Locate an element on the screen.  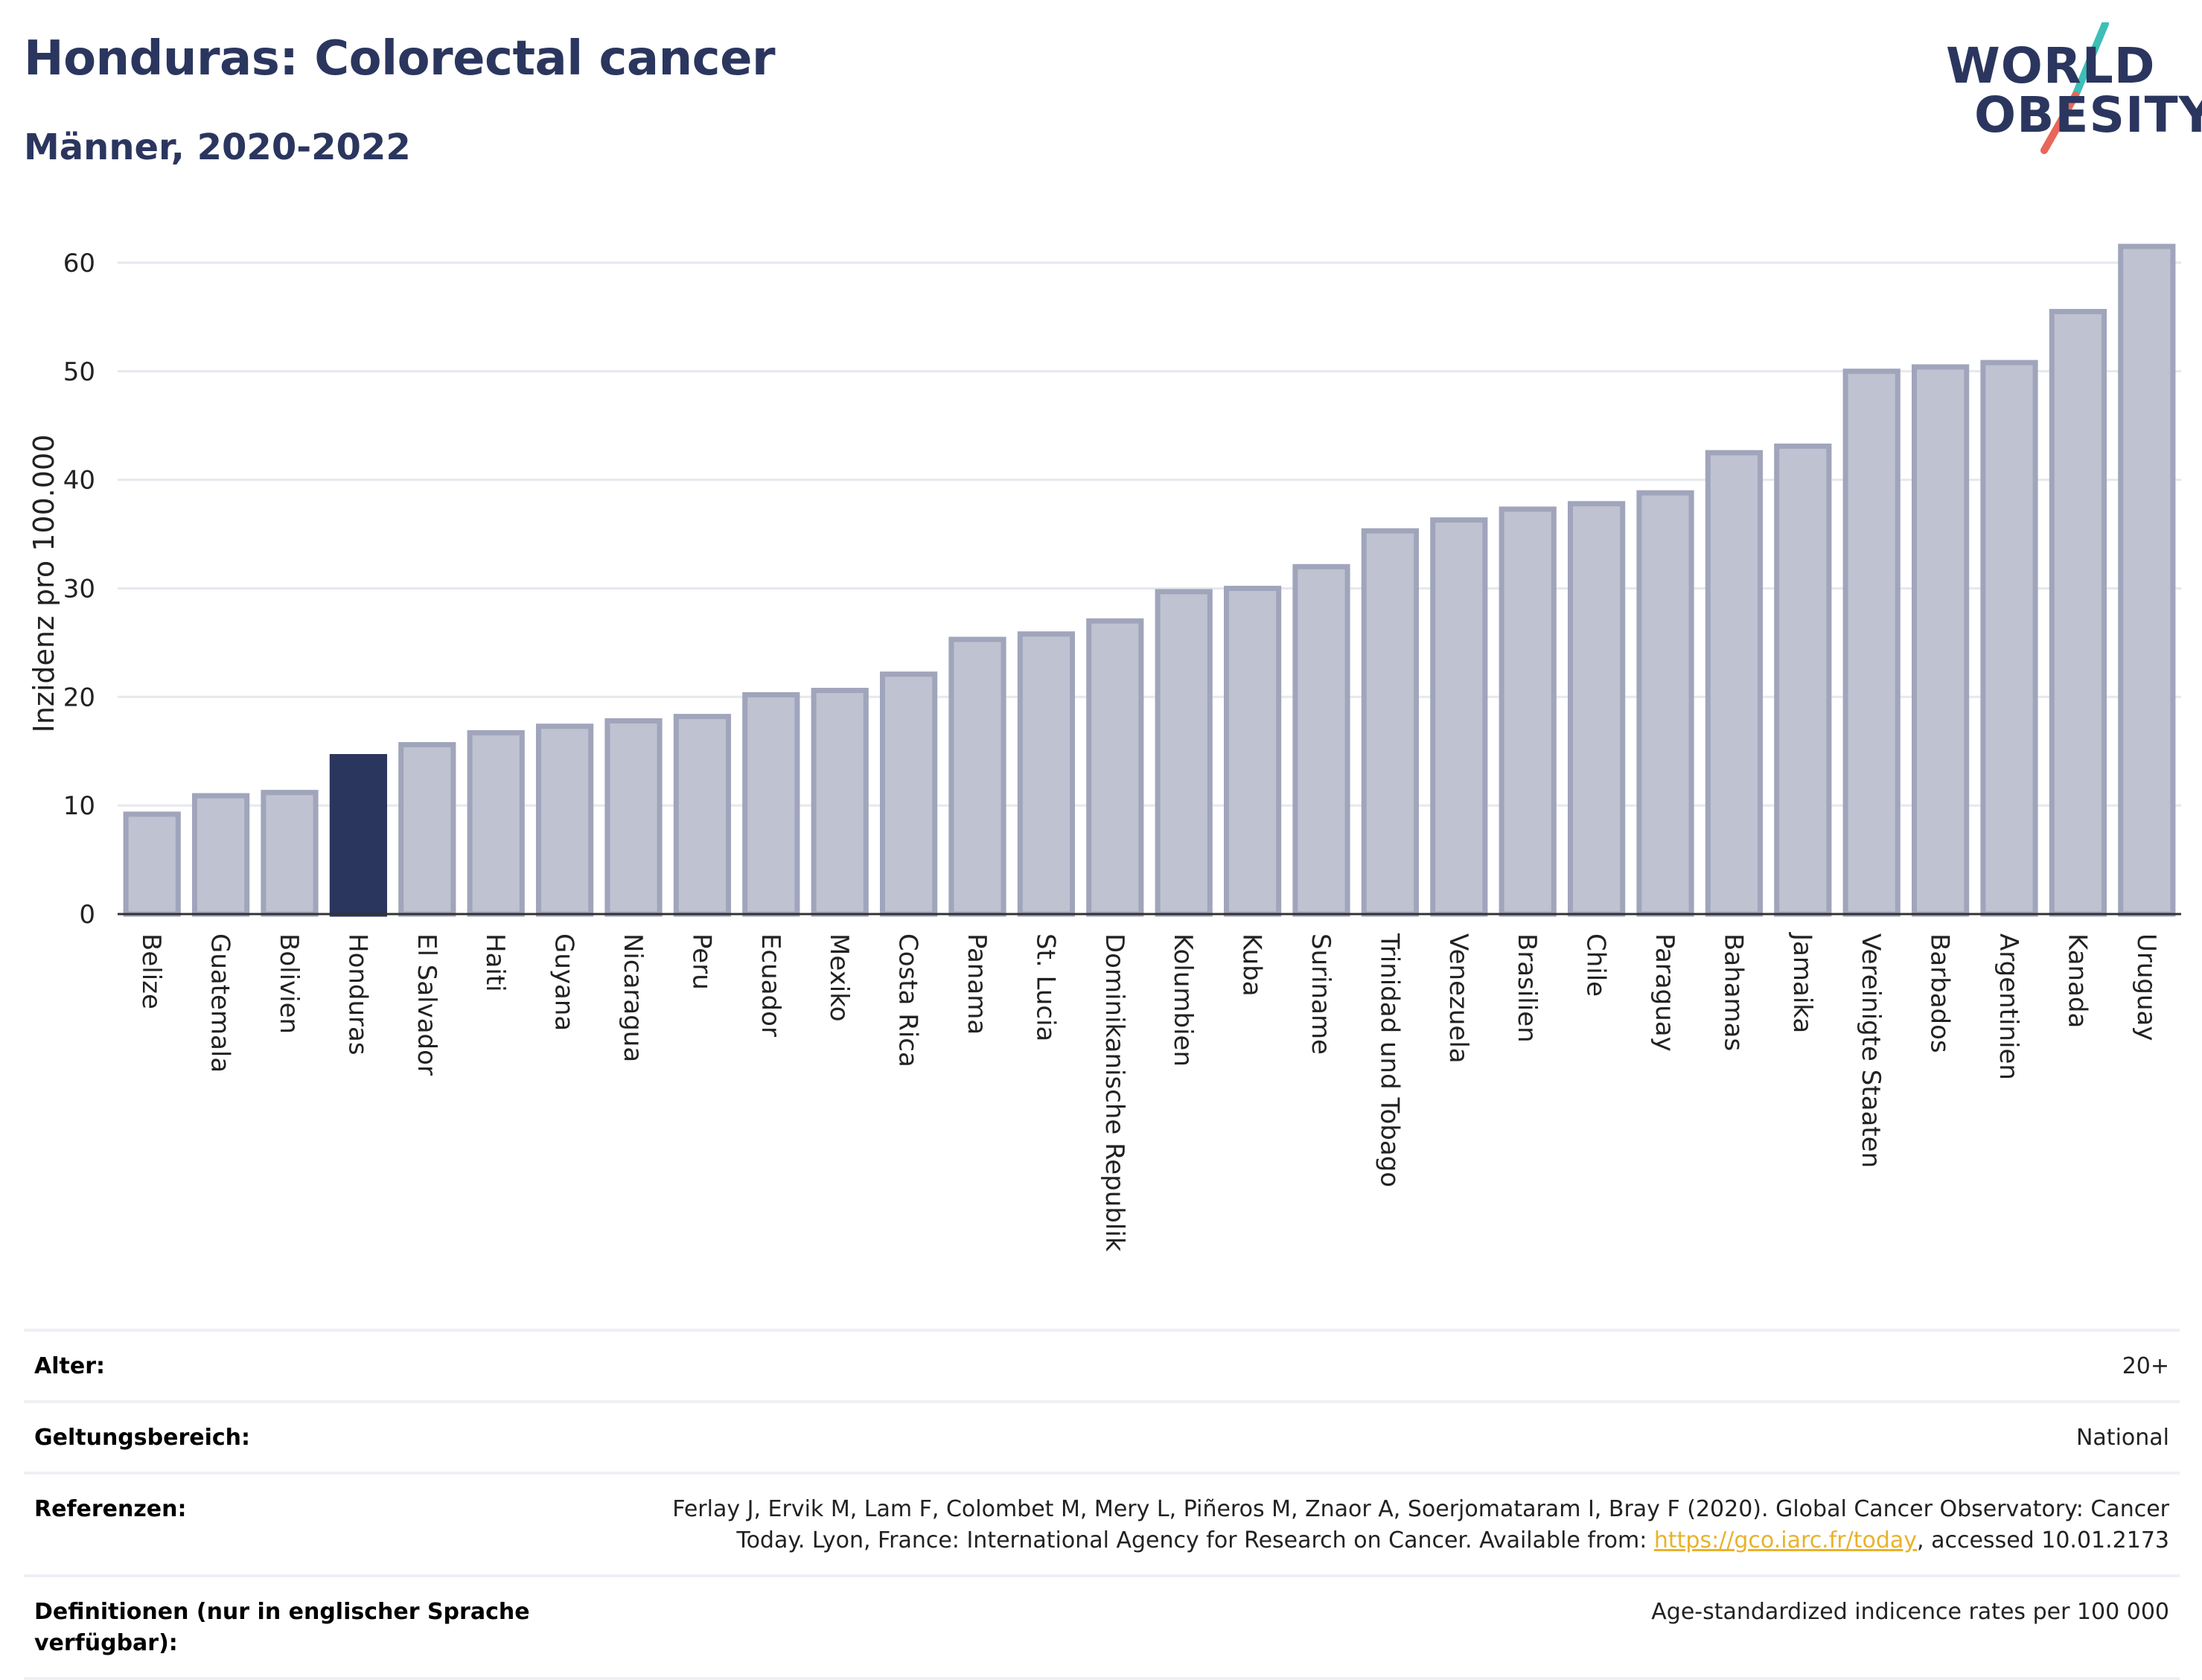
x-tick-label: Ecuador is located at coordinates (770, 985).